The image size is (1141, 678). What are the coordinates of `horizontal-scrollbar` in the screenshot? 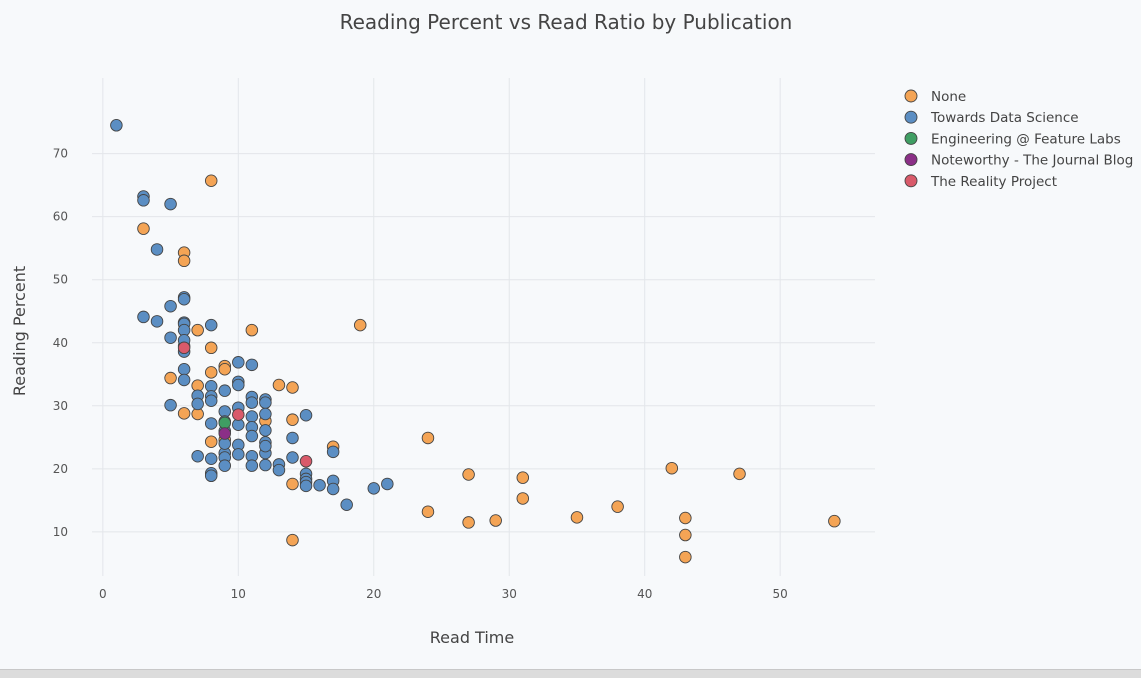 It's located at (570, 673).